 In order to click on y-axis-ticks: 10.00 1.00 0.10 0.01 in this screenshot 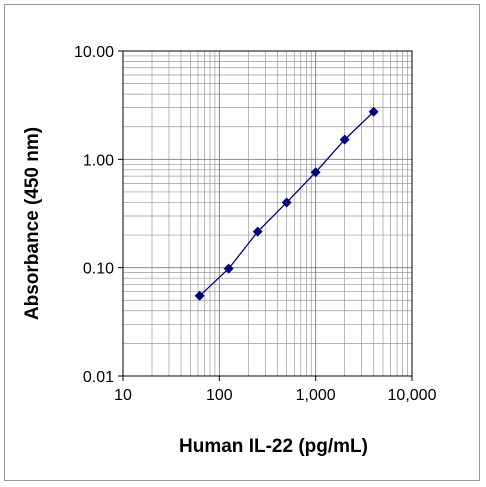, I will do `click(98, 215)`.